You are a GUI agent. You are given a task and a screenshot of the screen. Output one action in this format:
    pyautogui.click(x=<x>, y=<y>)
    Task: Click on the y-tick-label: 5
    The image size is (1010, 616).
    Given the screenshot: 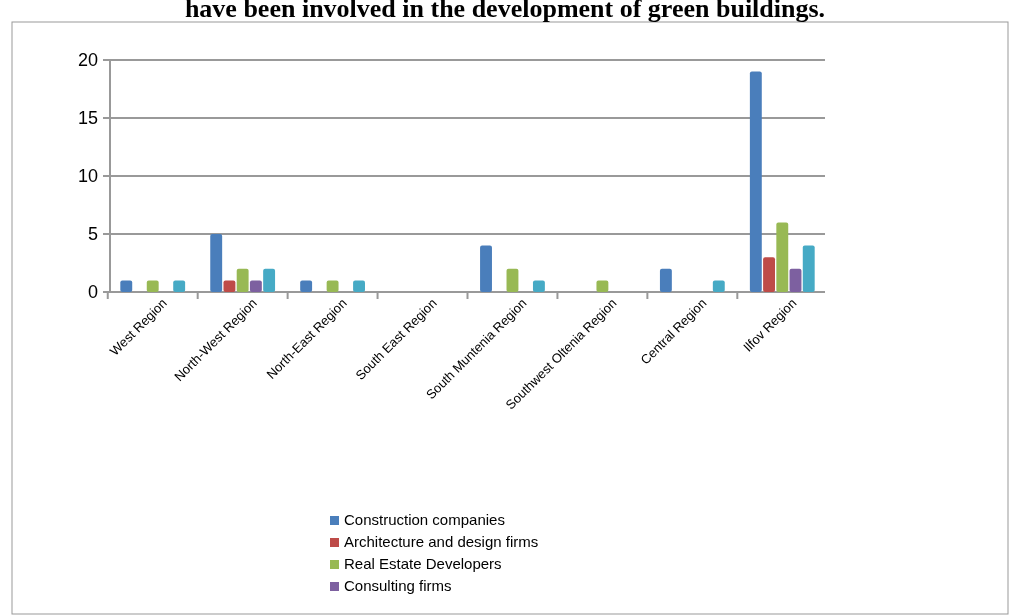 What is the action you would take?
    pyautogui.click(x=92, y=234)
    